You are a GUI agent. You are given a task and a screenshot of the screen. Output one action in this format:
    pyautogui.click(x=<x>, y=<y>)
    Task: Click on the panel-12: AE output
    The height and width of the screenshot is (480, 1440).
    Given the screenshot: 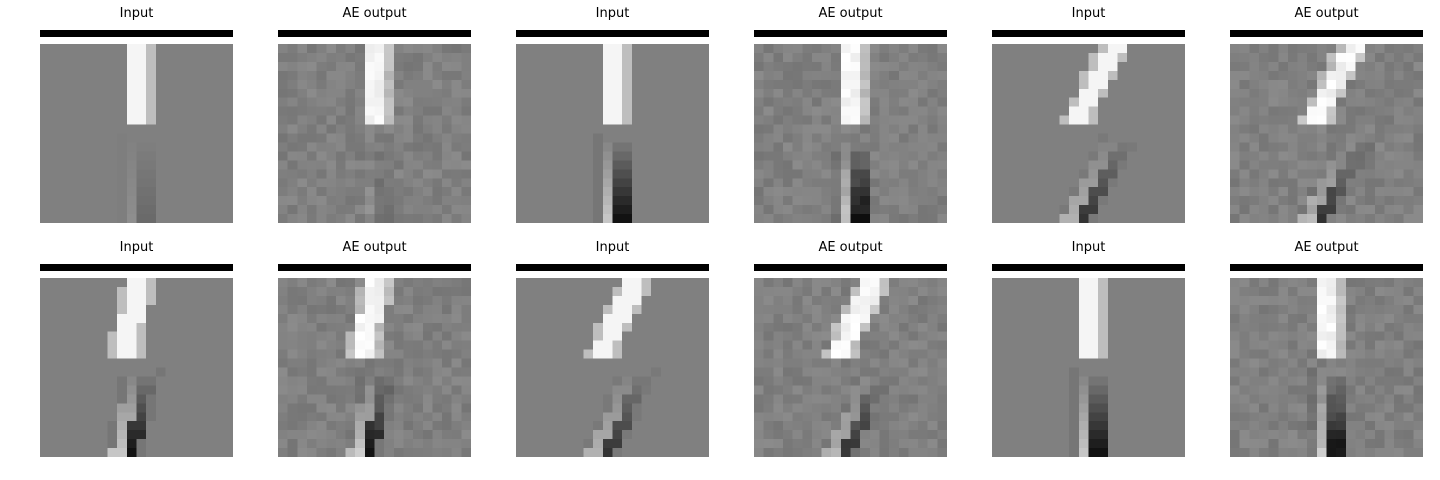 What is the action you would take?
    pyautogui.click(x=1326, y=348)
    